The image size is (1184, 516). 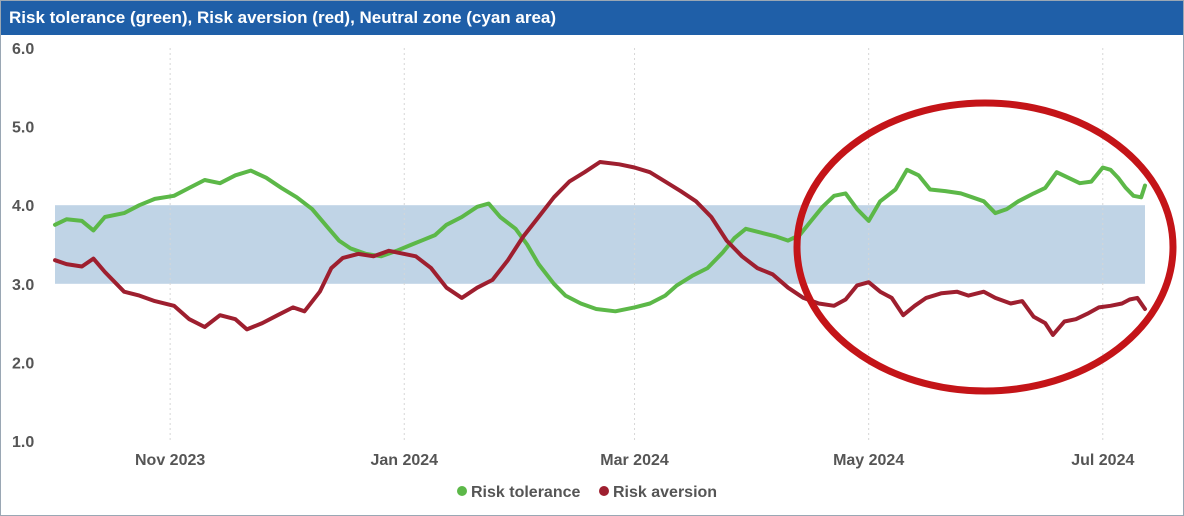 What do you see at coordinates (404, 460) in the screenshot?
I see `x-tick-label: Jan 2024` at bounding box center [404, 460].